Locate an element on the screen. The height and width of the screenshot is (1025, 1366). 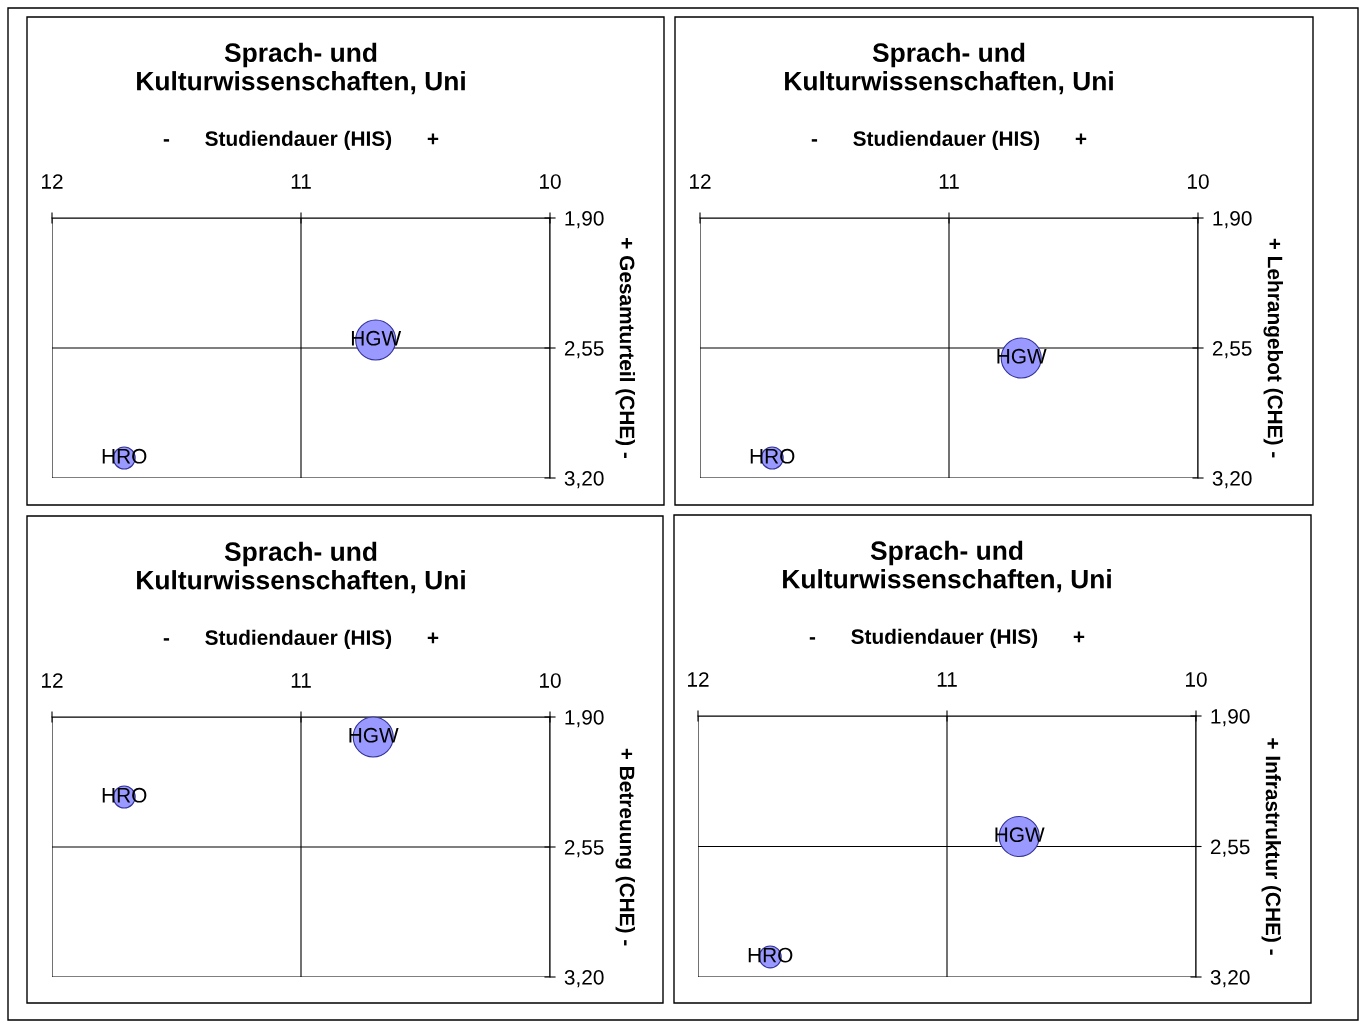
y-axis-title: + Infrastruktur (CHE) - is located at coordinates (1271, 846).